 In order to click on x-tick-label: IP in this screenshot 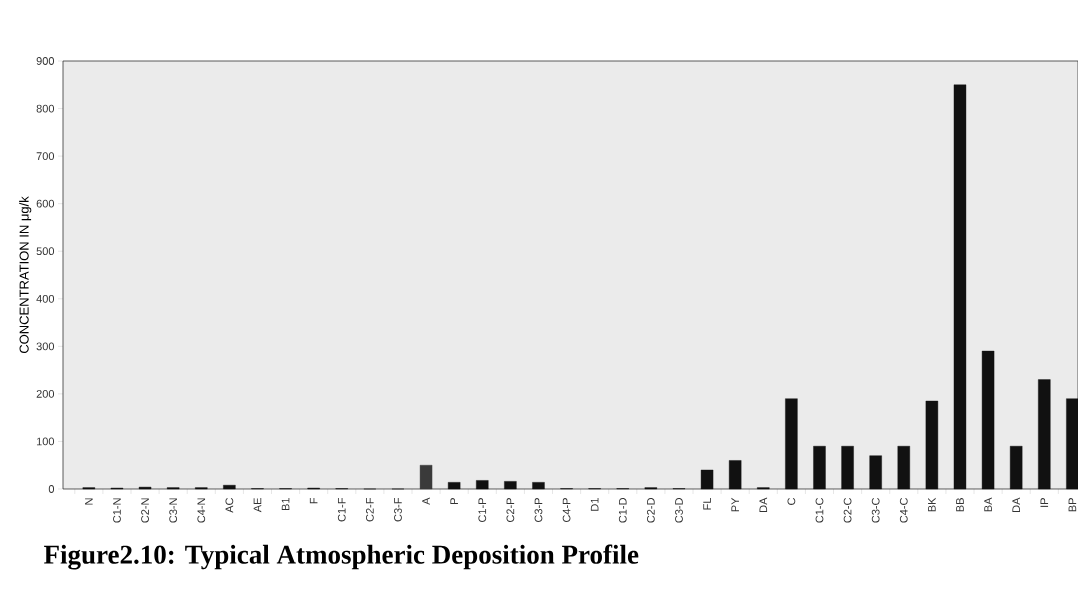, I will do `click(1044, 502)`.